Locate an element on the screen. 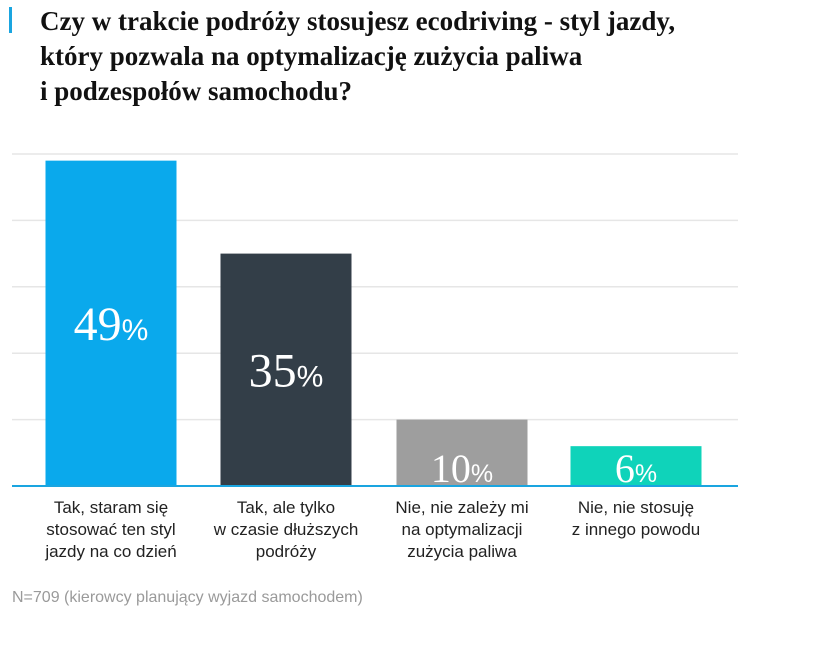  value-label-4: 6% is located at coordinates (636, 468).